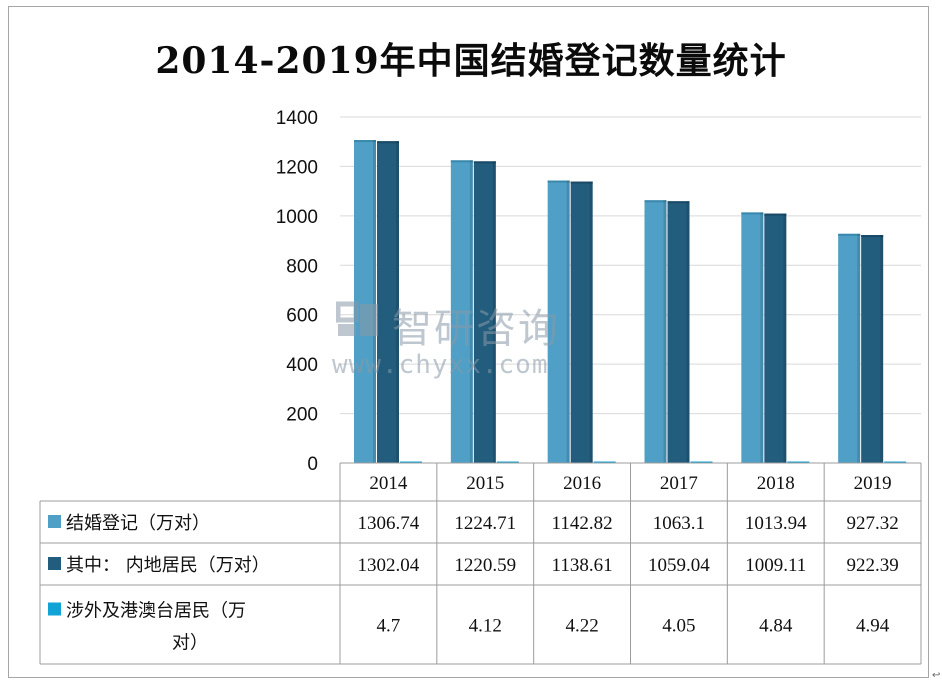  Describe the element at coordinates (389, 523) in the screenshot. I see `data-label: 1306.74` at that location.